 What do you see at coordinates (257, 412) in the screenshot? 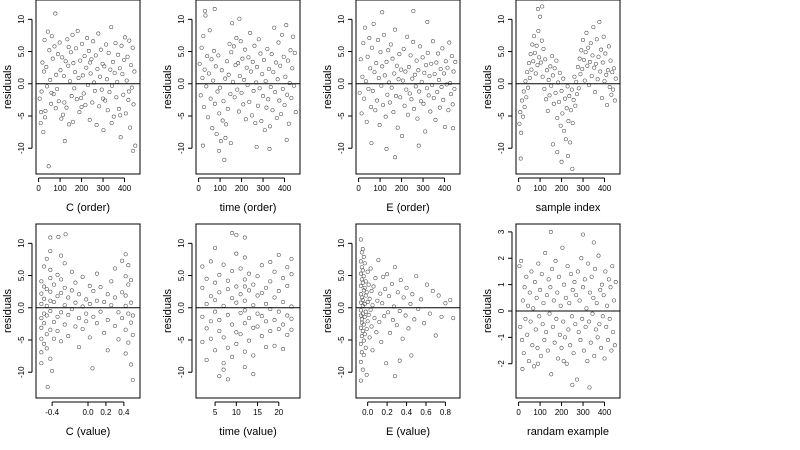
I see `x-tick-label: 15` at bounding box center [257, 412].